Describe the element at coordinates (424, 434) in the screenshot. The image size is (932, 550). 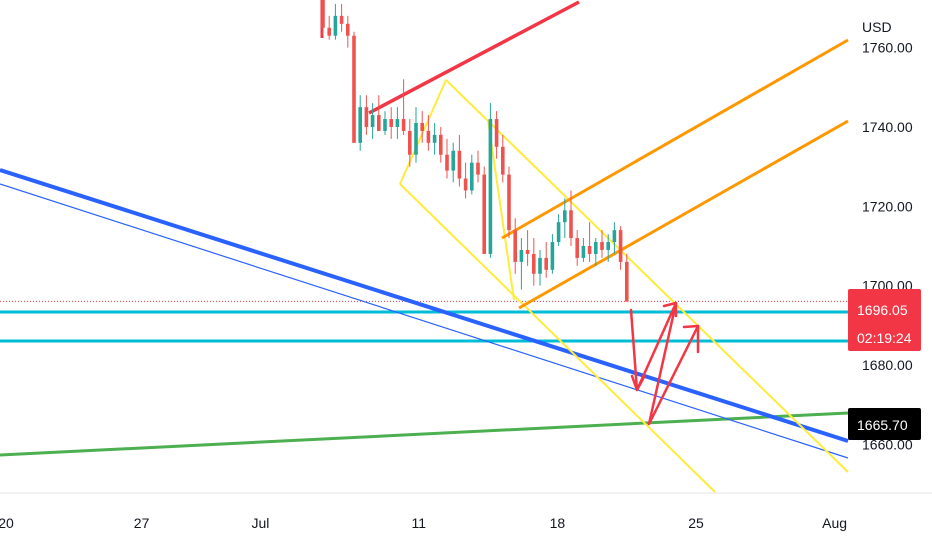
I see `green-trendline` at that location.